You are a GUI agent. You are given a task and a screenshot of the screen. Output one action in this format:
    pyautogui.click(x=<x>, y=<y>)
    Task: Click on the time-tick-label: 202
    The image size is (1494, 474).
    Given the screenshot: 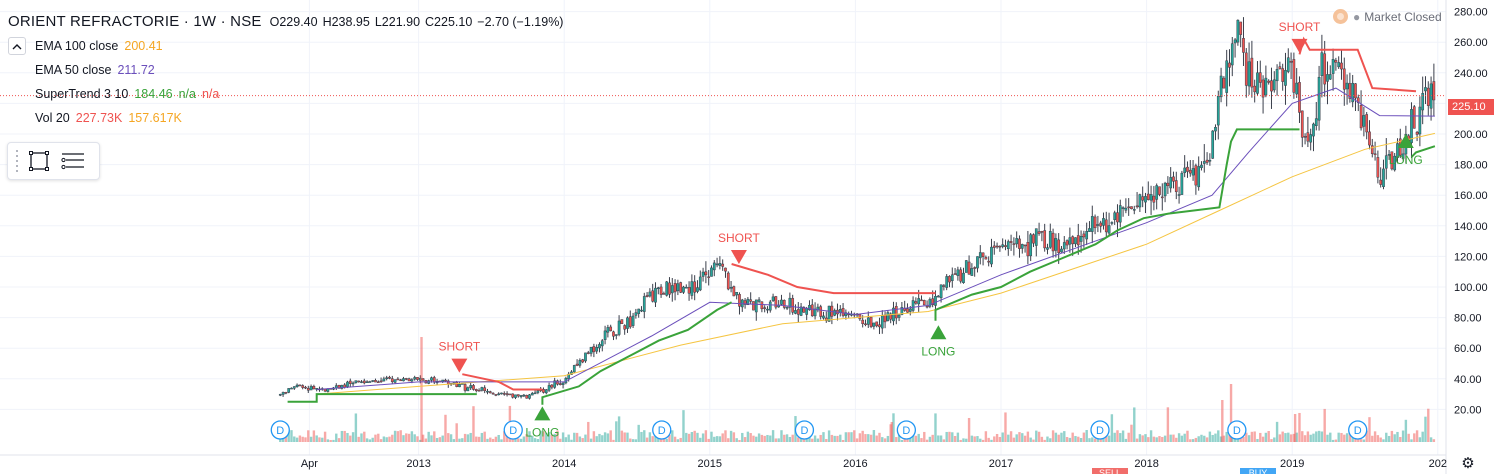 What is the action you would take?
    pyautogui.click(x=1438, y=464)
    